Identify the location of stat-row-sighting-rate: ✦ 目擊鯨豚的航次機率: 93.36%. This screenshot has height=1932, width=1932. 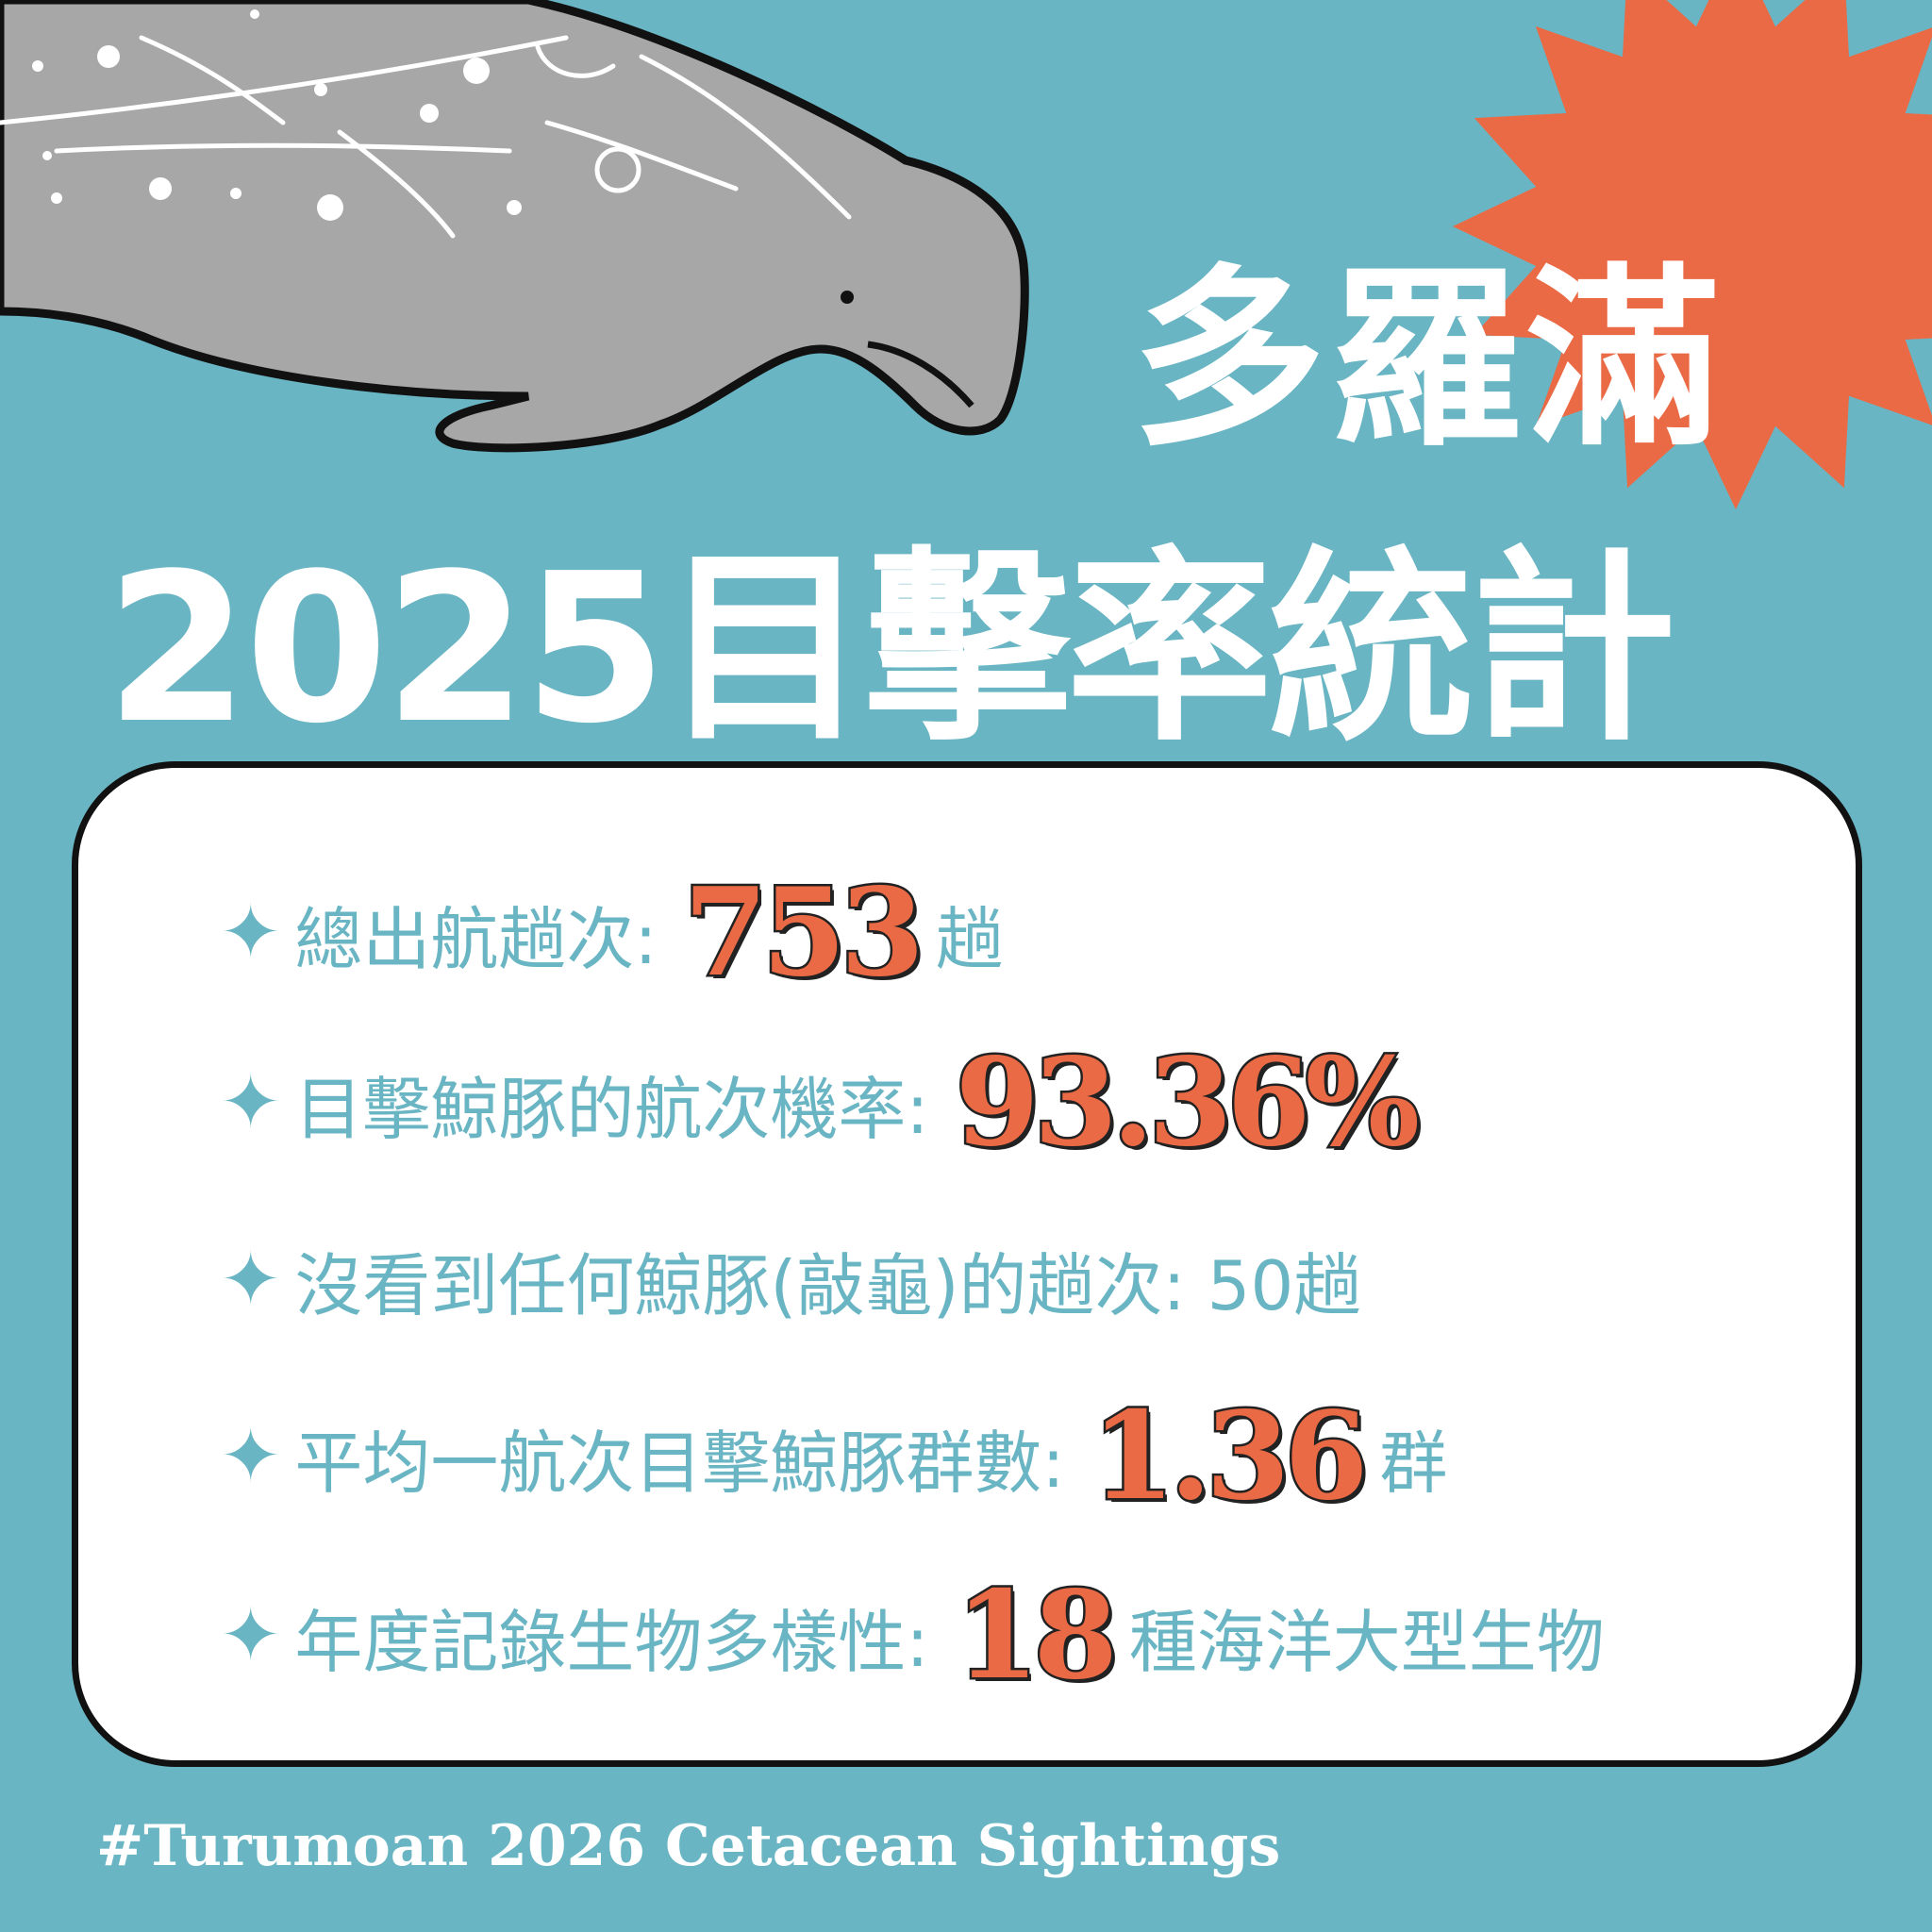
(826, 1103).